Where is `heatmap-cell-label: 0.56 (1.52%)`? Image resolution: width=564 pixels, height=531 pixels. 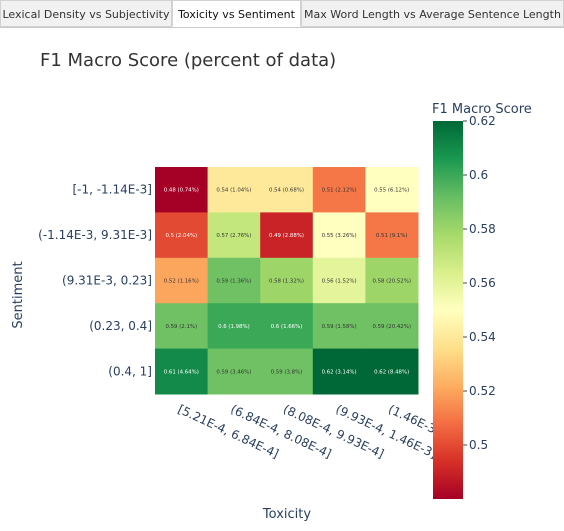
heatmap-cell-label: 0.56 (1.52%) is located at coordinates (339, 282).